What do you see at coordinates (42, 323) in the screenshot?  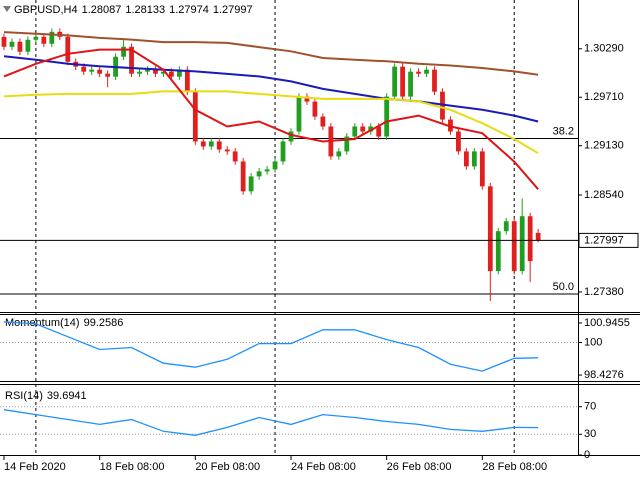 I see `indicator-name: Momentum(14)` at bounding box center [42, 323].